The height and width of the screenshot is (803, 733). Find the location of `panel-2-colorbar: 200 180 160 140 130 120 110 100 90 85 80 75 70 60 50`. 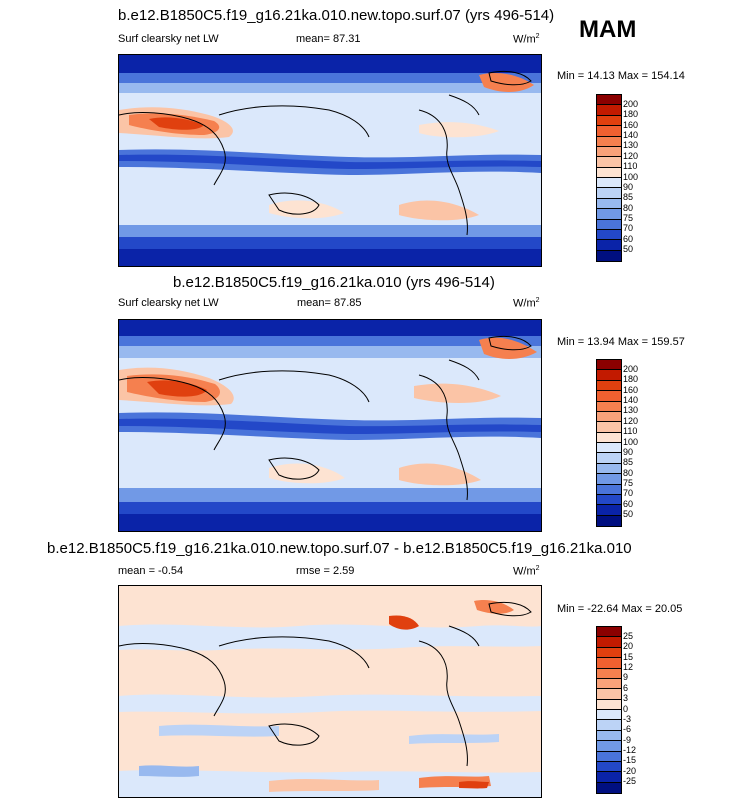

panel-2-colorbar: 200 180 160 140 130 120 110 100 90 85 80 75 70 60 50 is located at coordinates (617, 443).